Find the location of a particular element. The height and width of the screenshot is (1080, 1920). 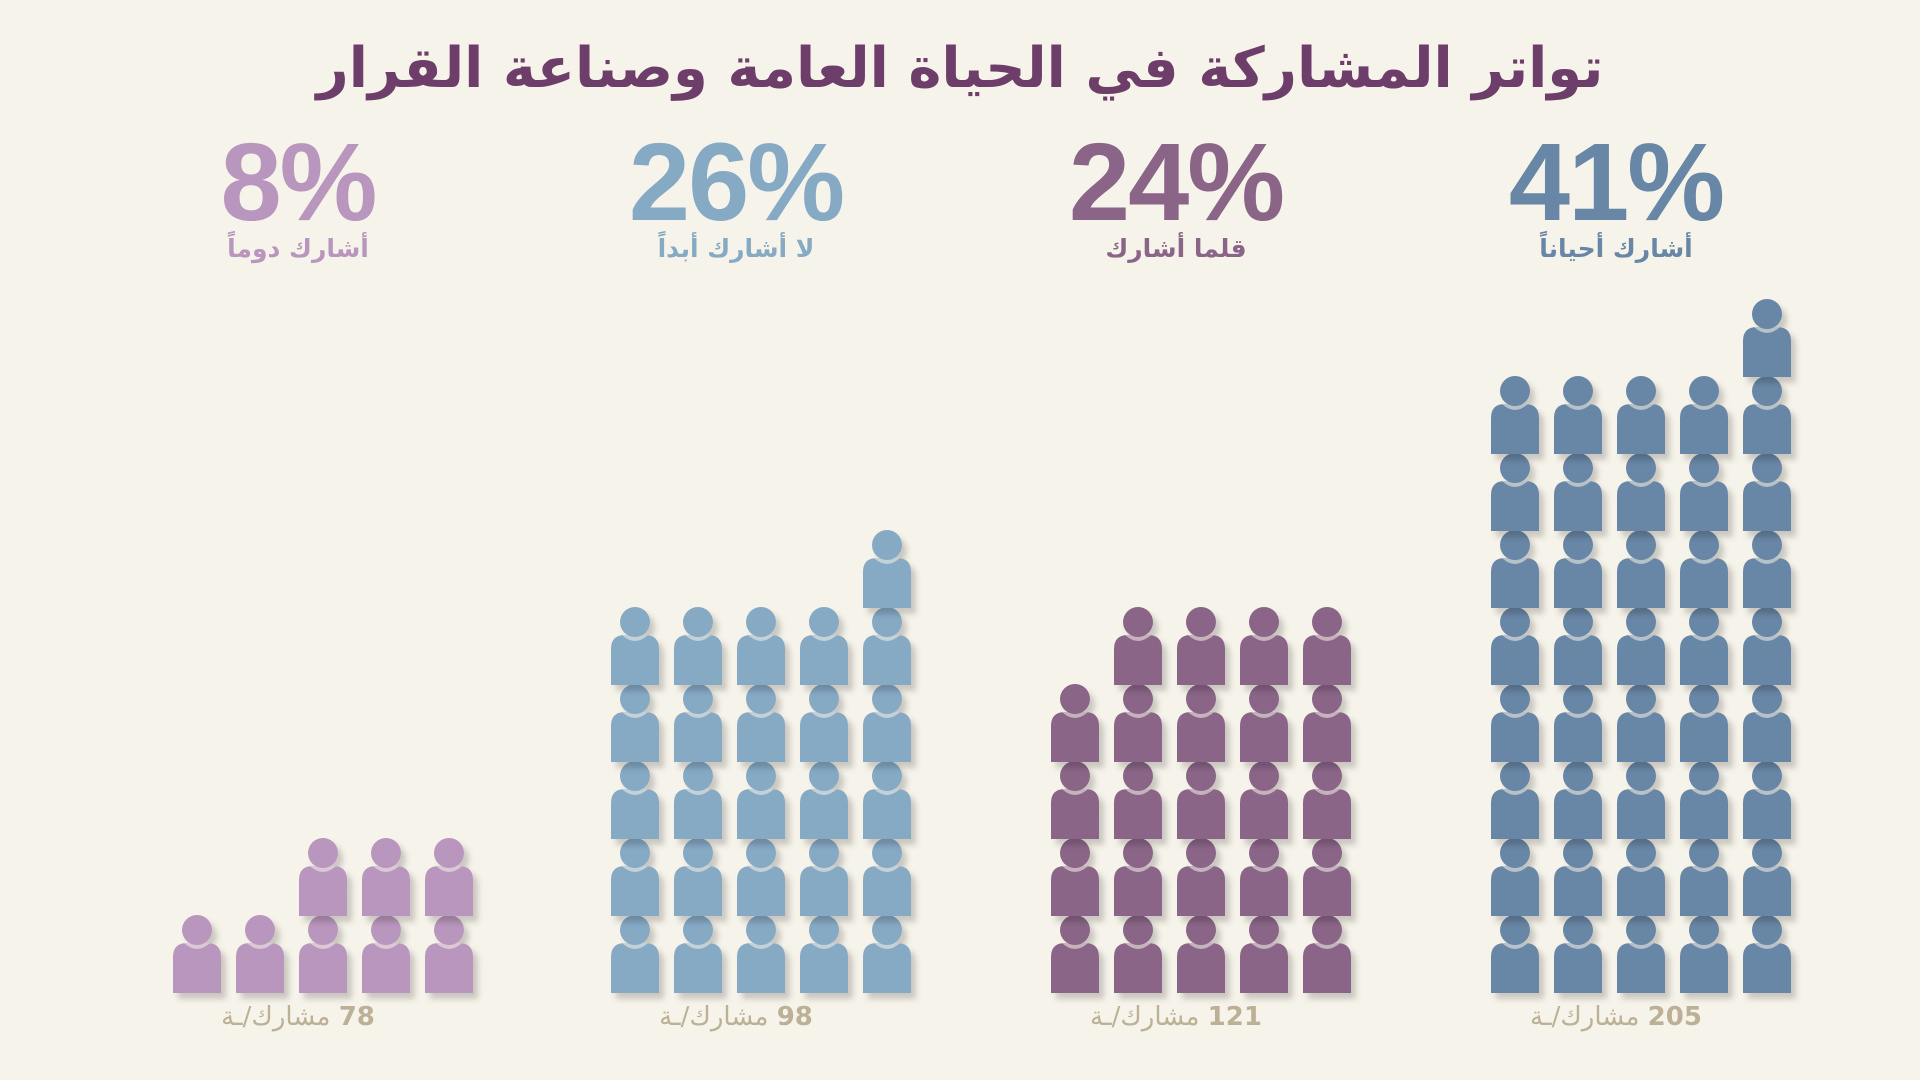

count-unit-rarely: مشارك/ـة is located at coordinates (1145, 1017).